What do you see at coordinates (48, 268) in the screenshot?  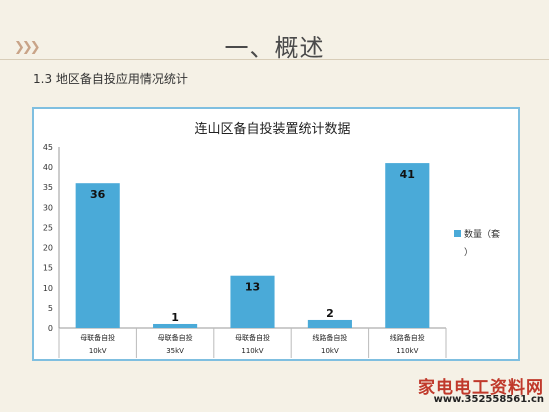 I see `y-tick-label: 15` at bounding box center [48, 268].